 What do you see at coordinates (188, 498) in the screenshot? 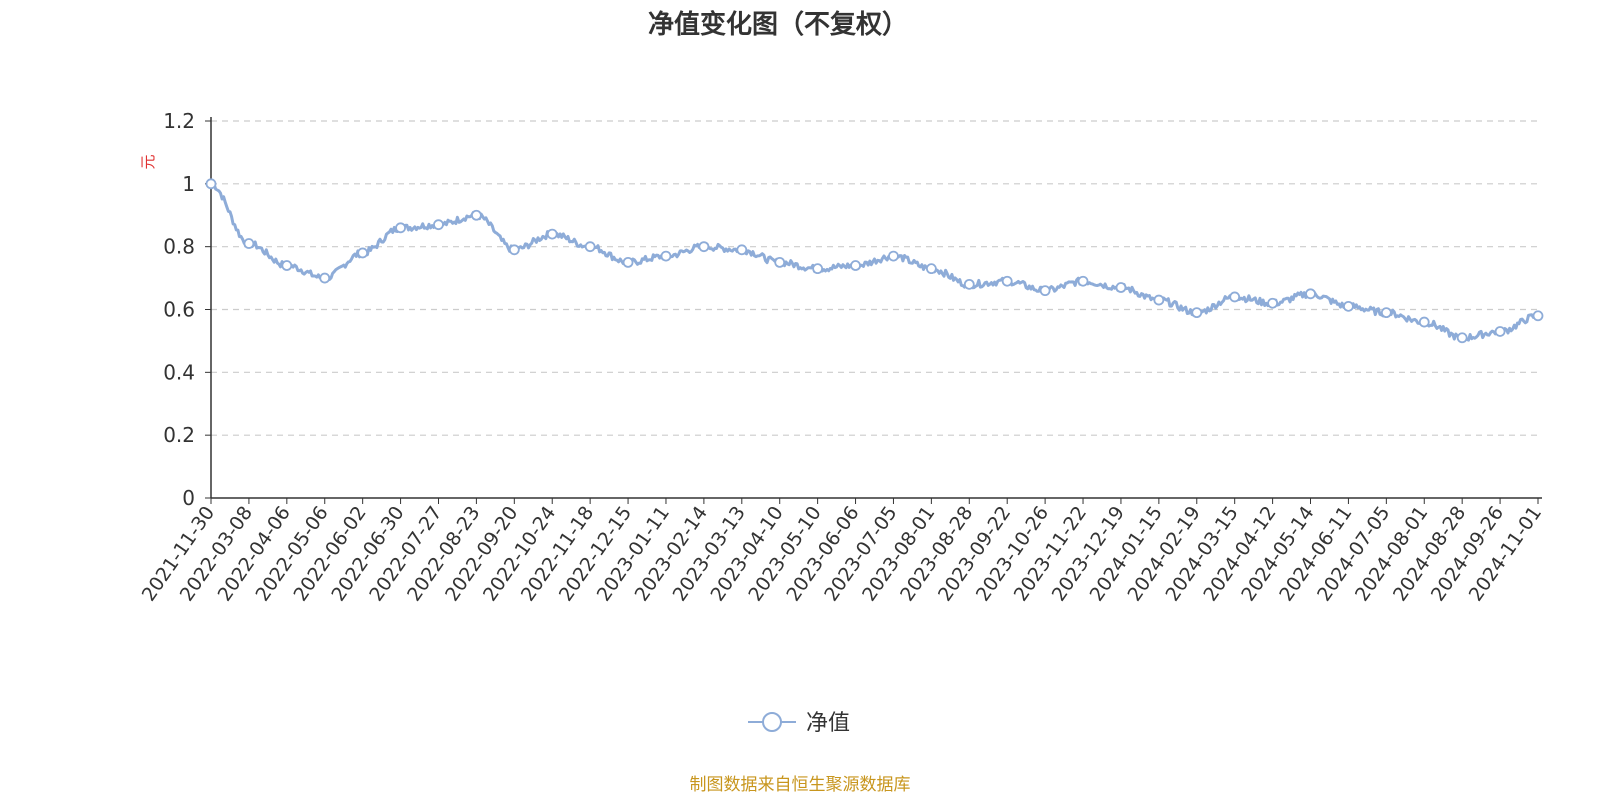
I see `y-tick-label: 0` at bounding box center [188, 498].